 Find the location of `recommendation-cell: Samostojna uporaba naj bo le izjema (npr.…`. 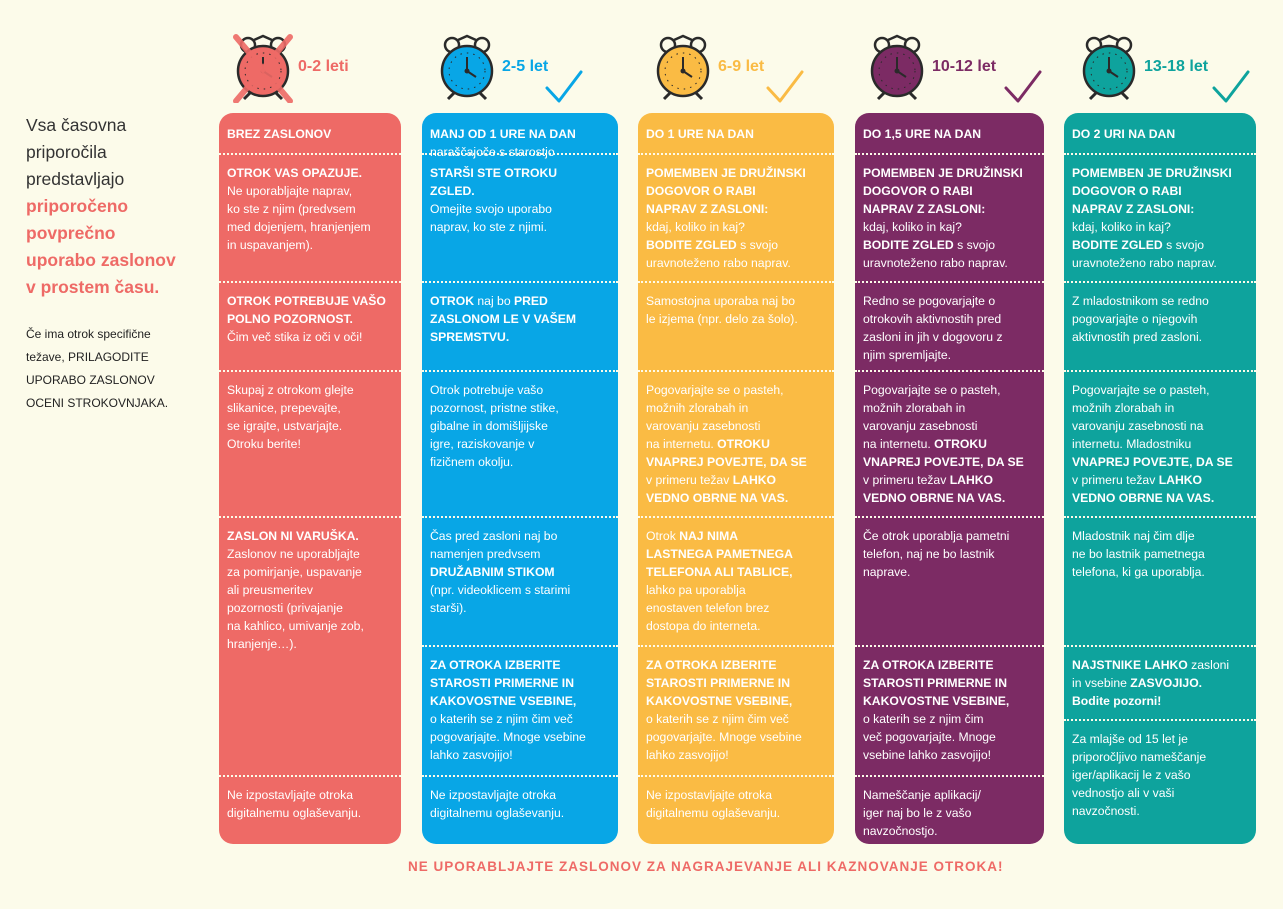

recommendation-cell: Samostojna uporaba naj bo le izjema (npr.… is located at coordinates (736, 310).